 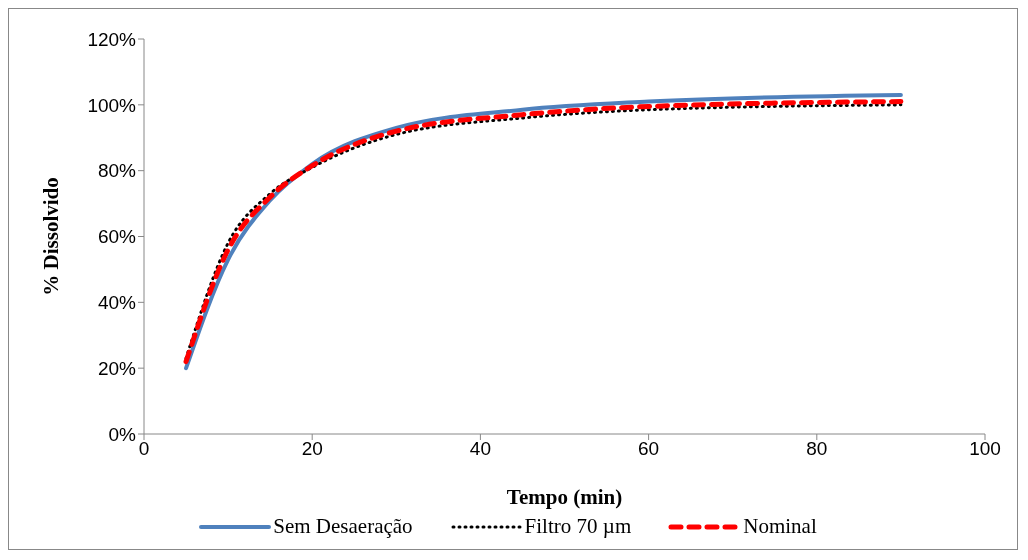 What do you see at coordinates (117, 237) in the screenshot?
I see `y-tick-label: 60%` at bounding box center [117, 237].